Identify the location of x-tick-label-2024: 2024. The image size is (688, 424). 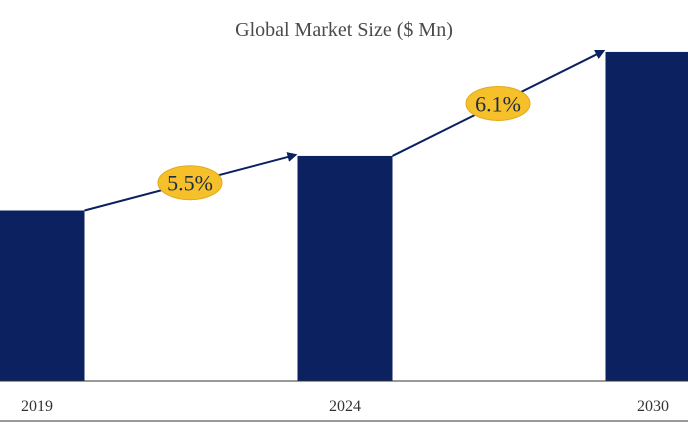
(345, 406).